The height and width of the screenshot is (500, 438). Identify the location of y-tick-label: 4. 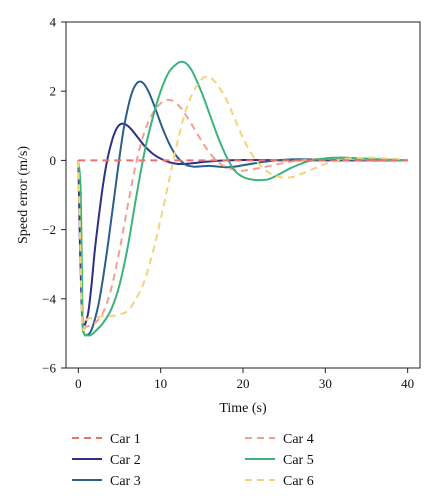
(53, 22).